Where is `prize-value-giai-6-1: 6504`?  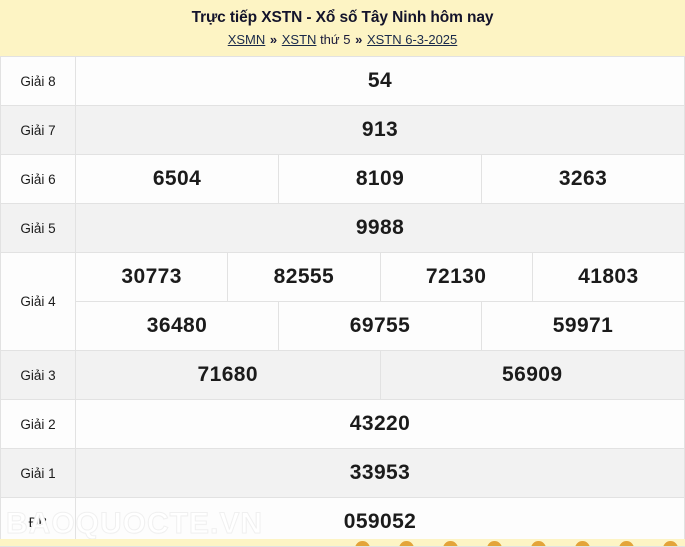 prize-value-giai-6-1: 6504 is located at coordinates (177, 179).